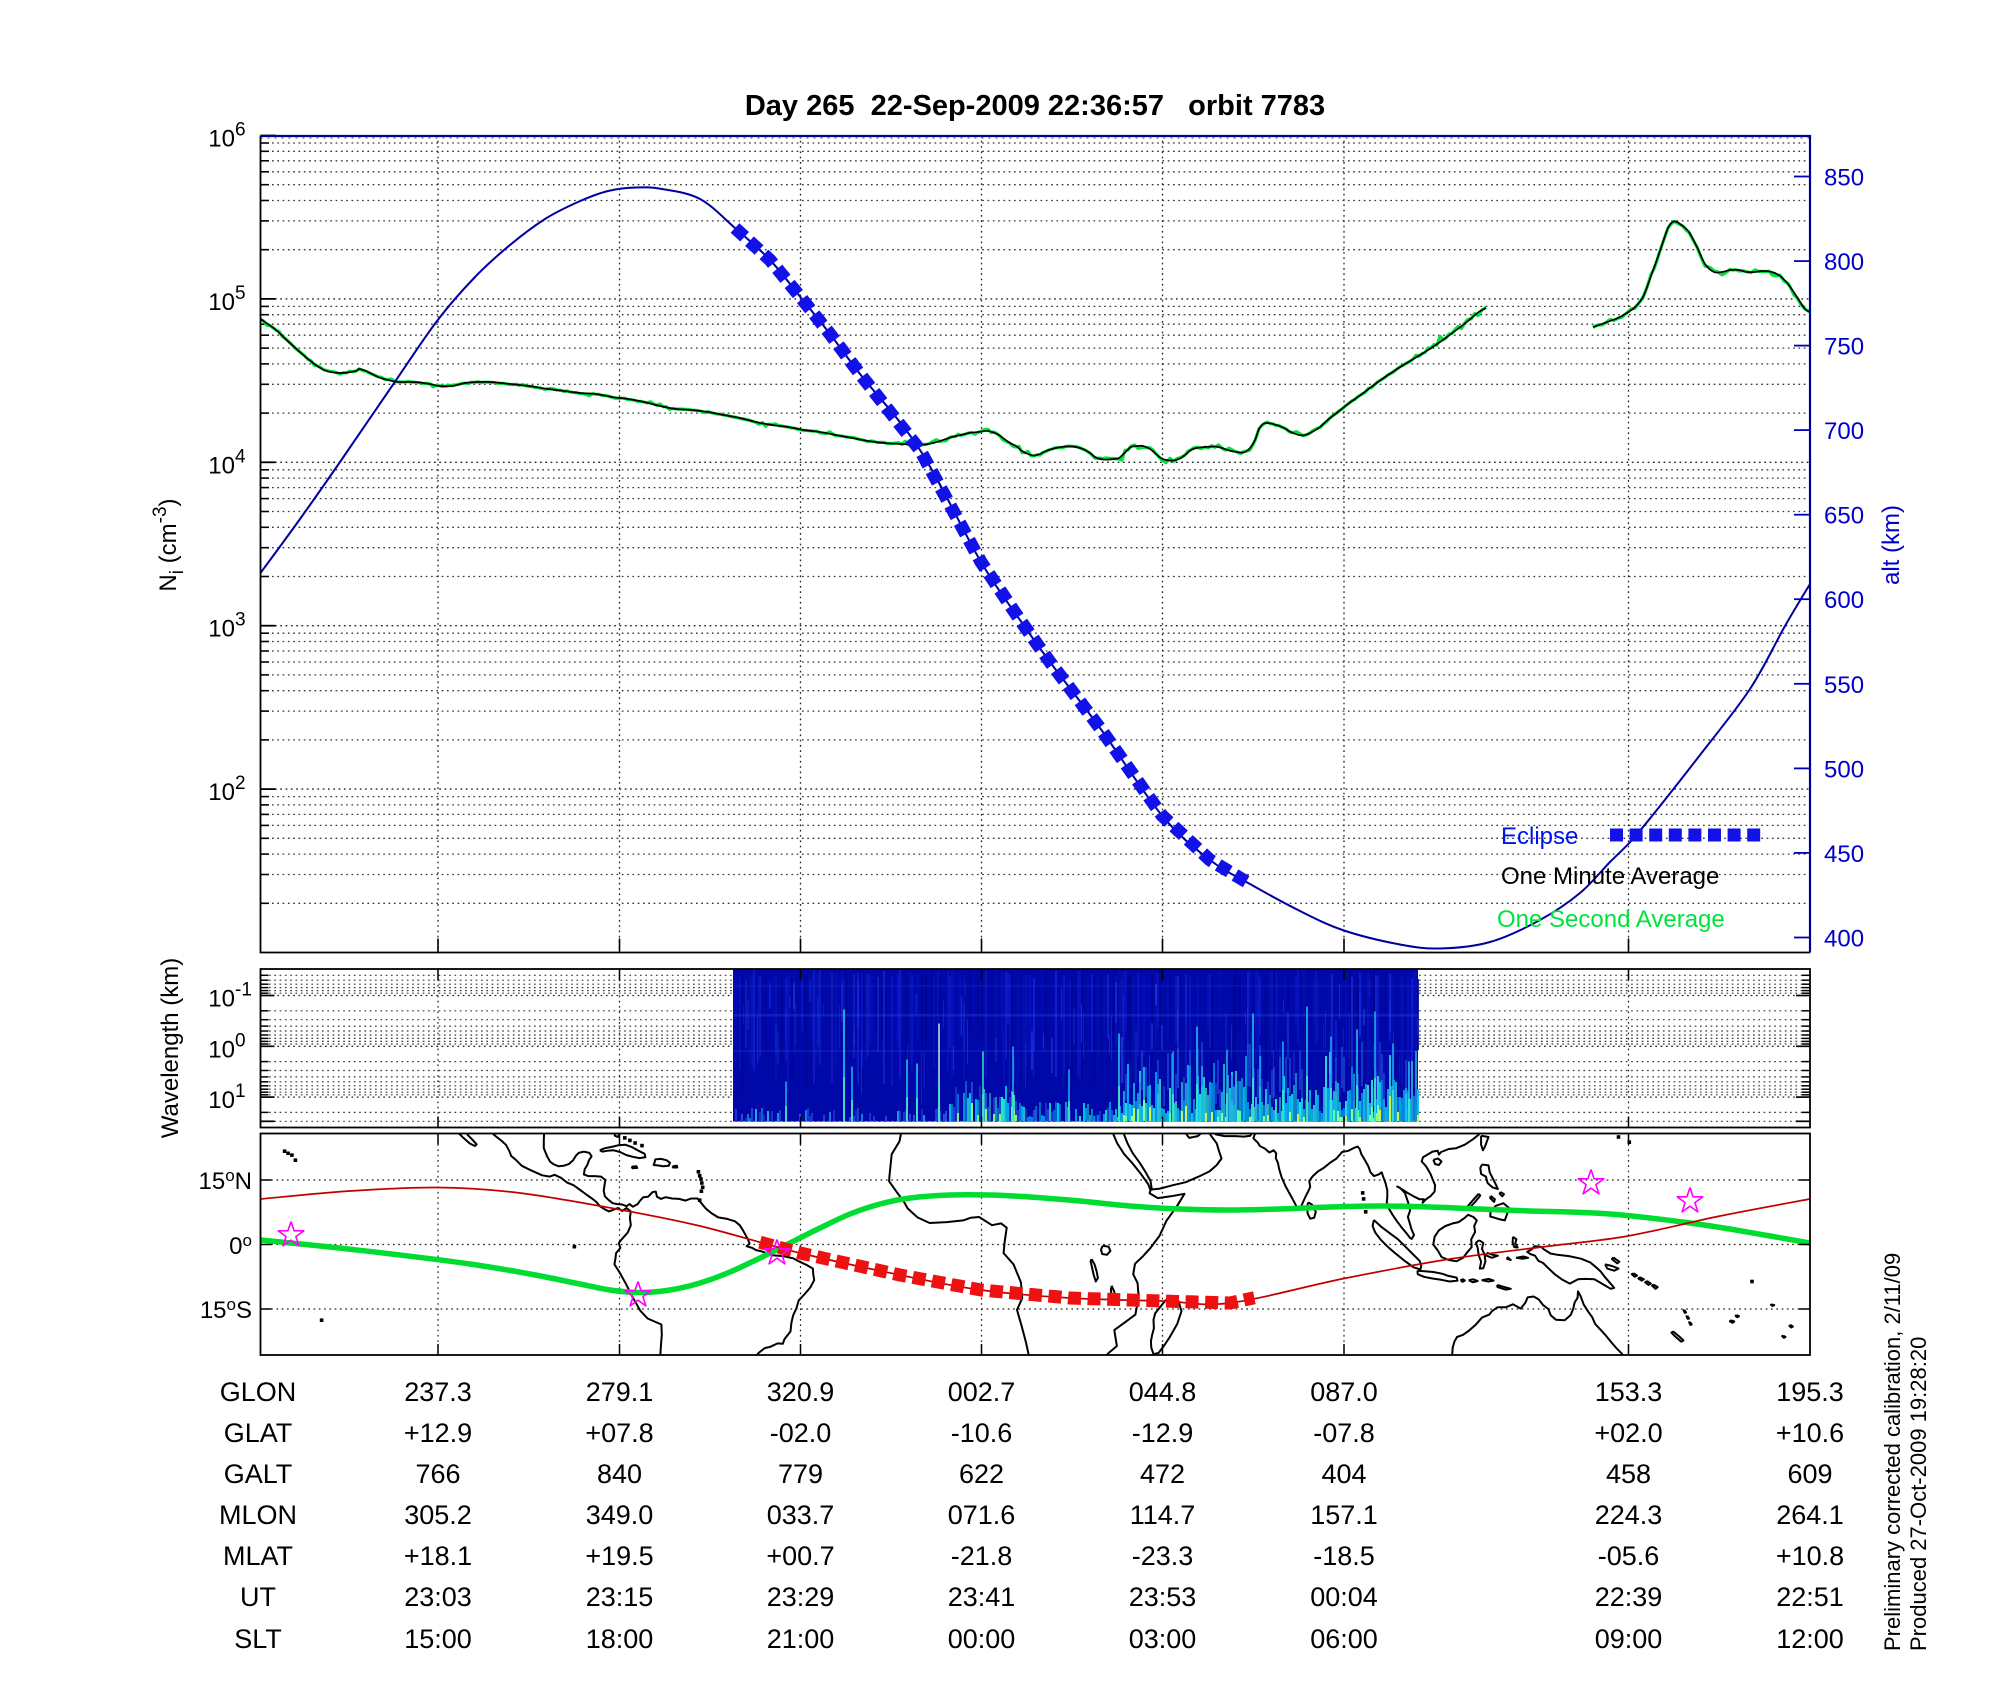  What do you see at coordinates (982, 1392) in the screenshot?
I see `svg-text: 002.7` at bounding box center [982, 1392].